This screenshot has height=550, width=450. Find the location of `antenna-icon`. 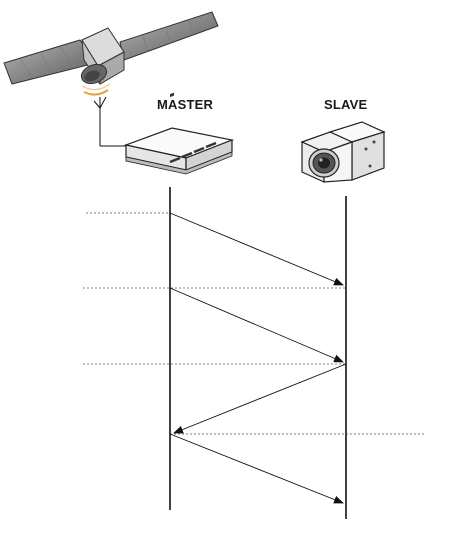

antenna-icon is located at coordinates (110, 121).